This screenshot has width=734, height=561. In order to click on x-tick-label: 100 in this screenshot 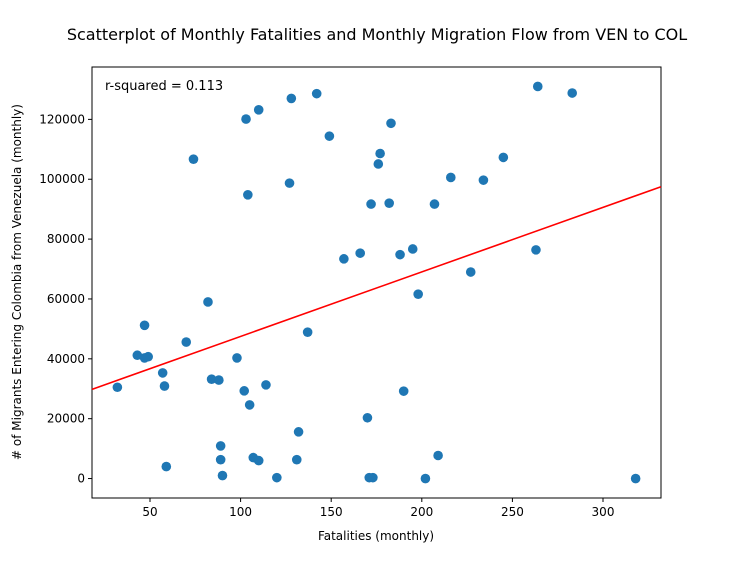, I will do `click(240, 512)`.